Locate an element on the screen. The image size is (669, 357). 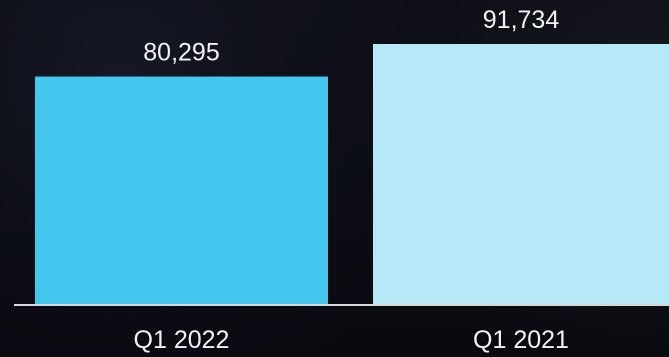
x-axis-tick-label: Q1 2021 is located at coordinates (521, 340).